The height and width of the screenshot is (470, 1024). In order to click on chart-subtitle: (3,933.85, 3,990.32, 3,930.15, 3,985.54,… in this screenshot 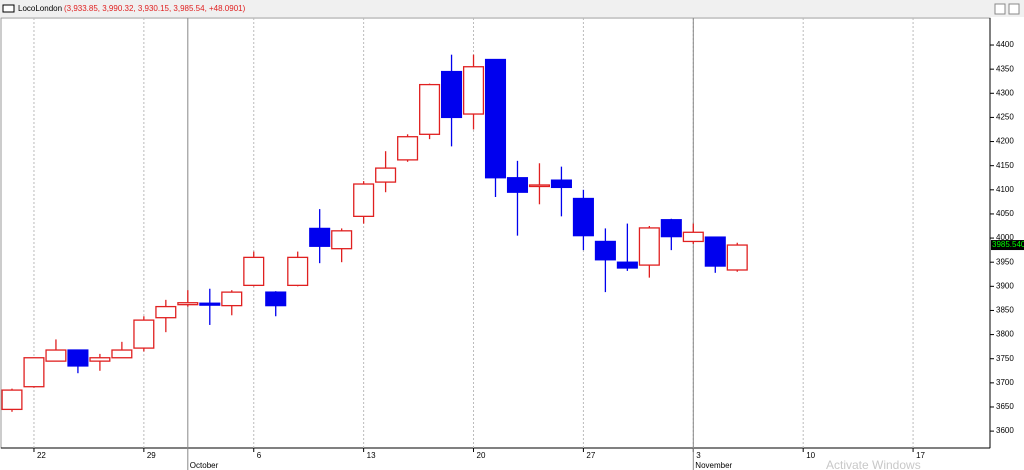, I will do `click(155, 8)`.